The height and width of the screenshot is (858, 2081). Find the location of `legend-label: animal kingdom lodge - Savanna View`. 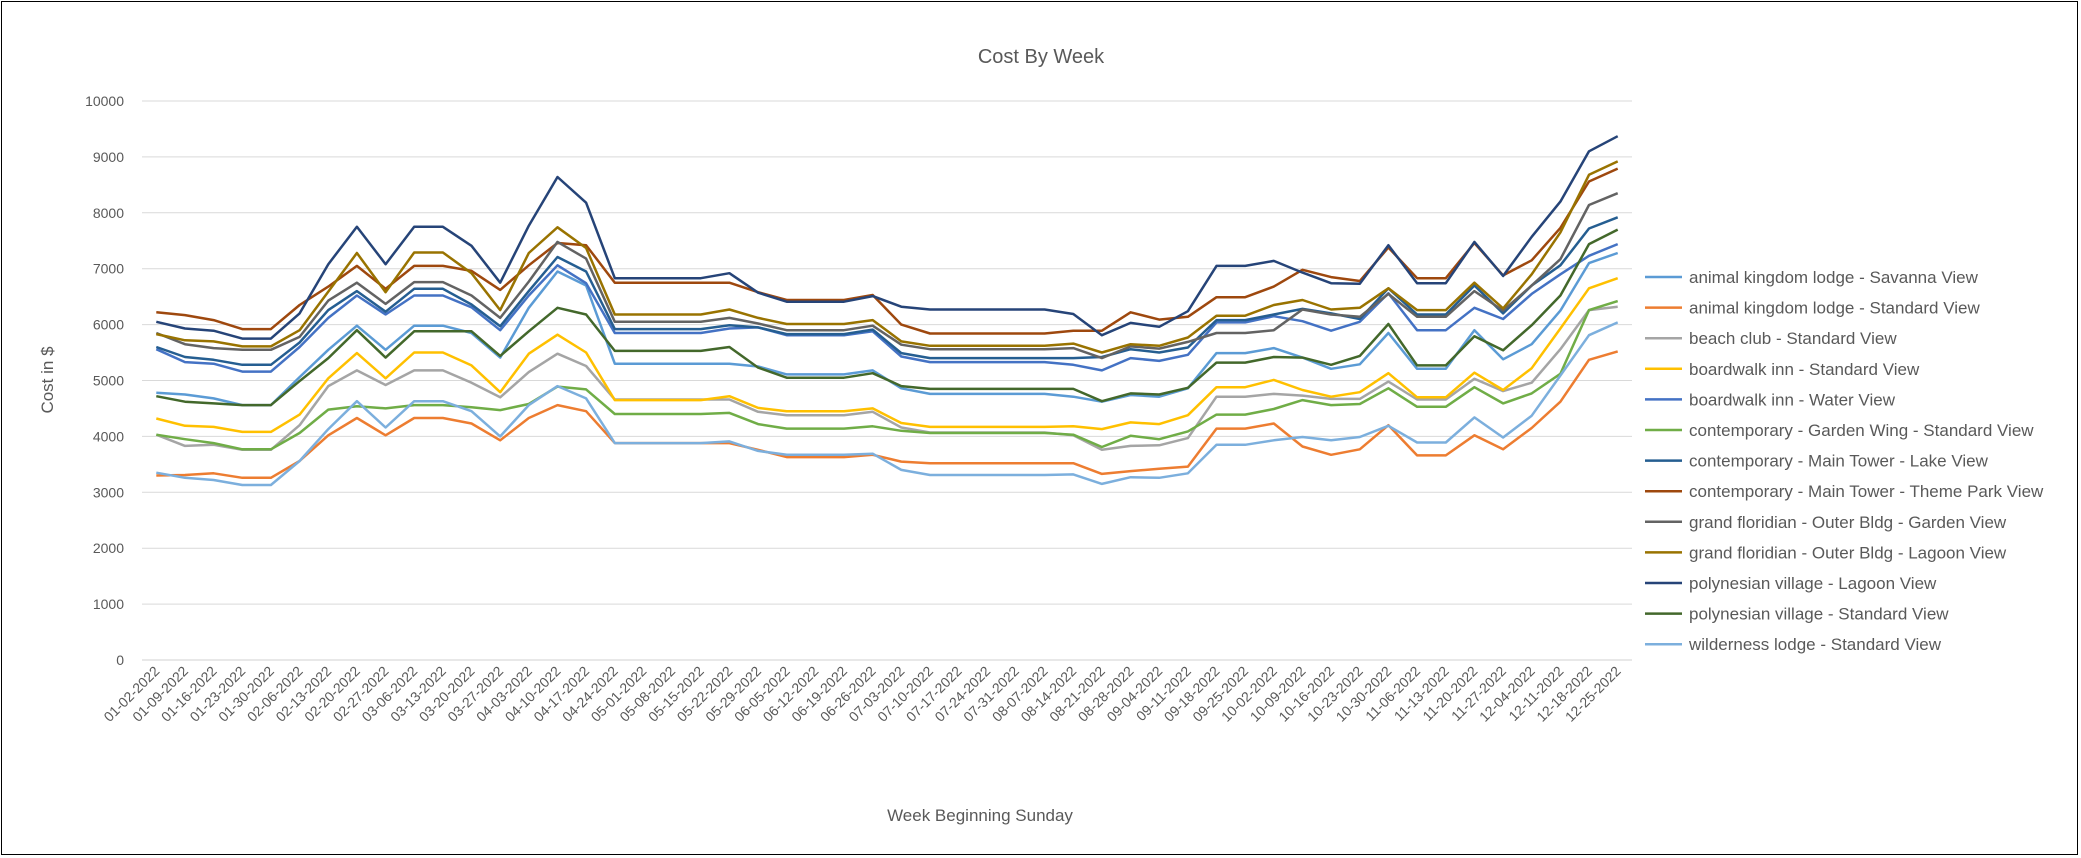

legend-label: animal kingdom lodge - Savanna View is located at coordinates (1834, 277).